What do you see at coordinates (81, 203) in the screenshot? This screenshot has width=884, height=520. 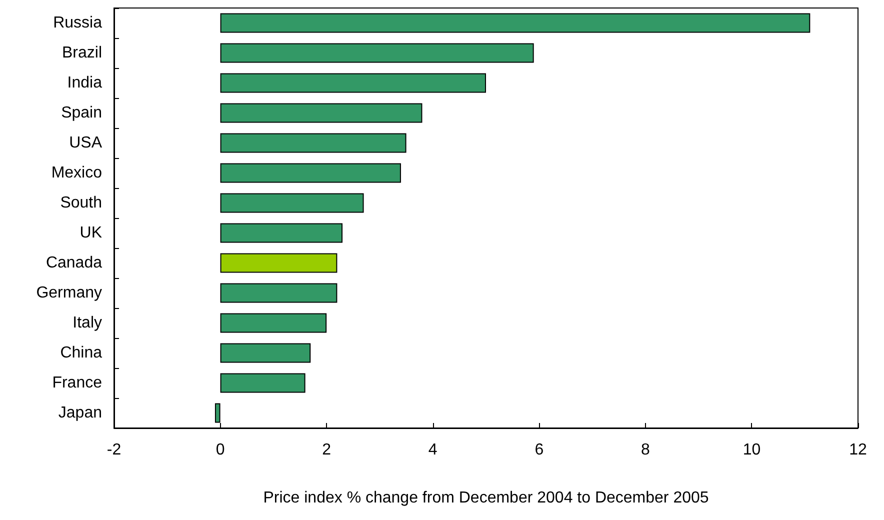 I see `y-tick-label: South` at bounding box center [81, 203].